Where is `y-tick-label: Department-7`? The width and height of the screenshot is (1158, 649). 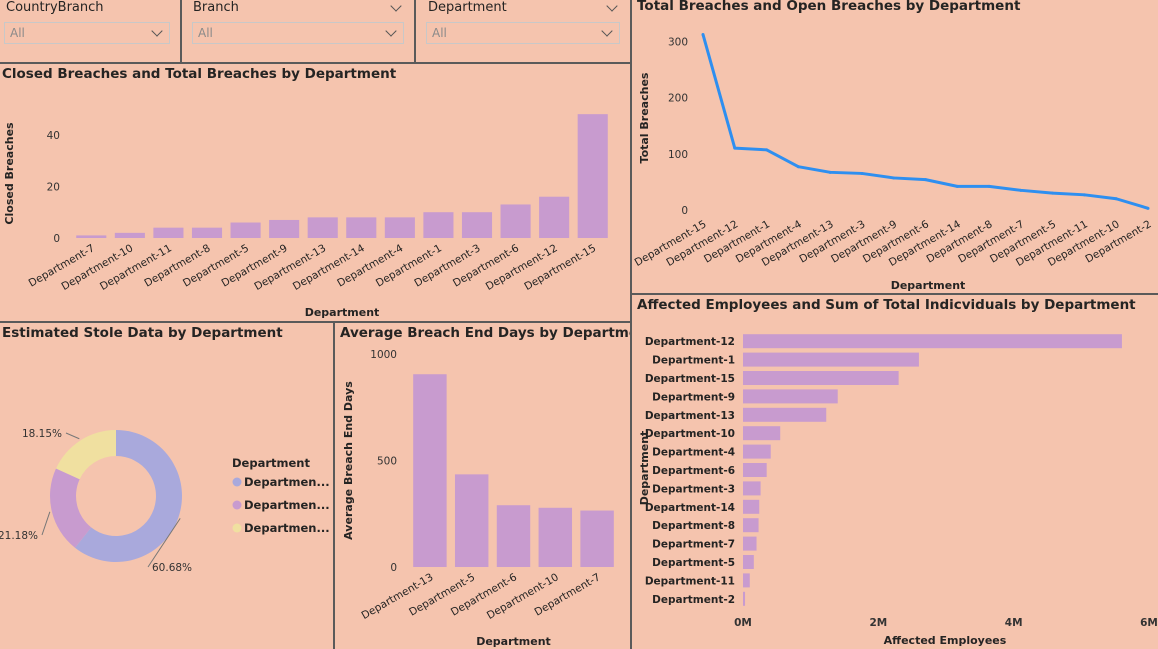
y-tick-label: Department-7 is located at coordinates (693, 545).